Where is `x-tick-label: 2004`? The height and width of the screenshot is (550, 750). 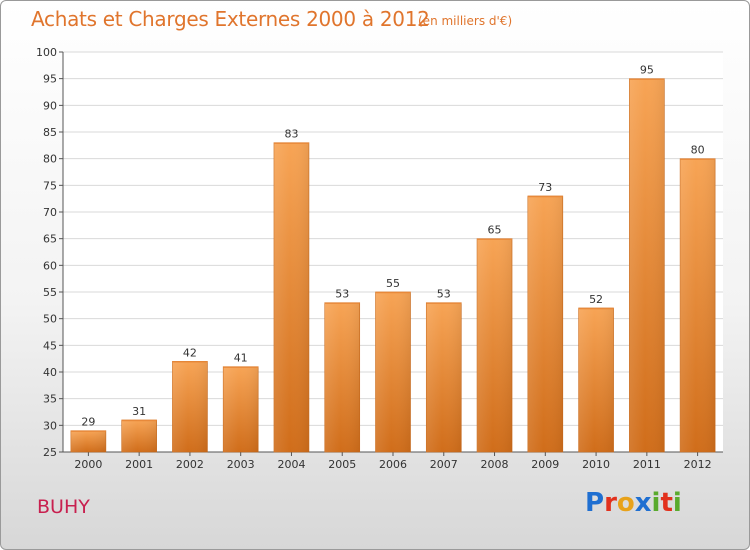 x-tick-label: 2004 is located at coordinates (291, 464).